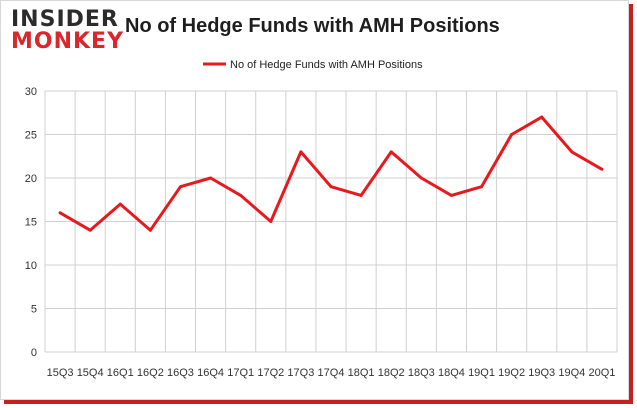 The height and width of the screenshot is (408, 637). I want to click on x-tick-label: 18Q4, so click(451, 373).